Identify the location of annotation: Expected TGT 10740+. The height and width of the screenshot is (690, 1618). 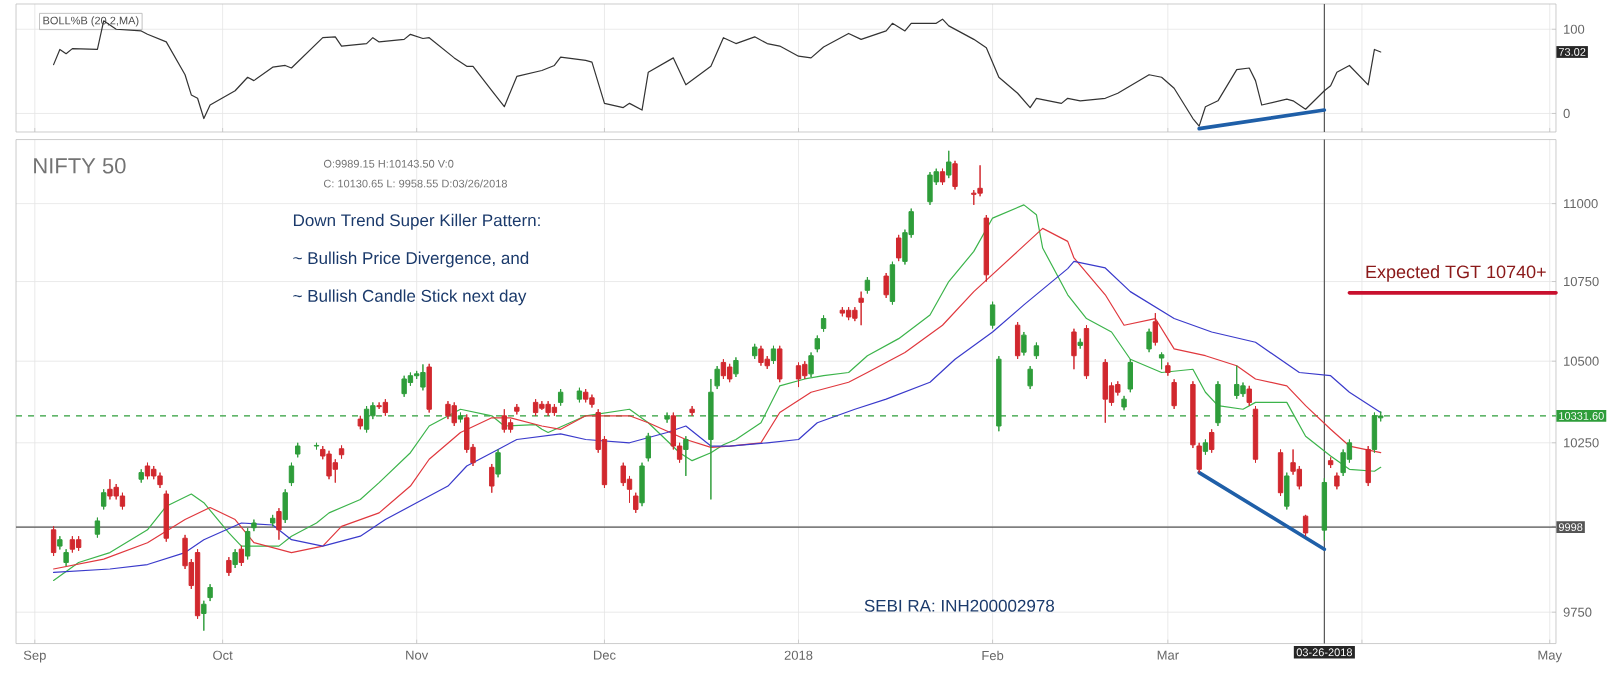
(1456, 273).